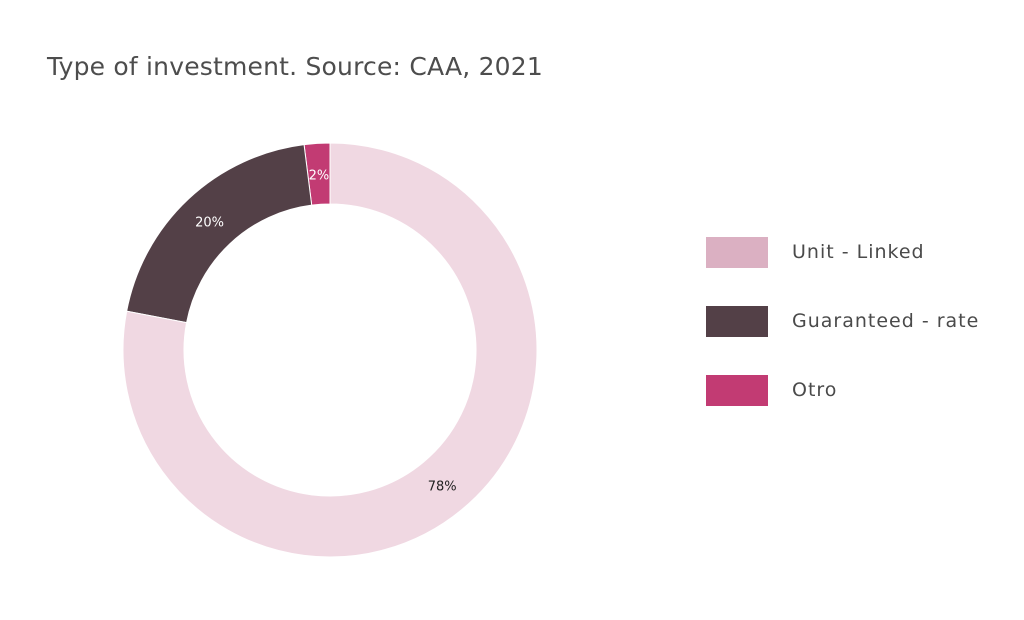  Describe the element at coordinates (737, 252) in the screenshot. I see `legend-swatch-unit-linked` at that location.